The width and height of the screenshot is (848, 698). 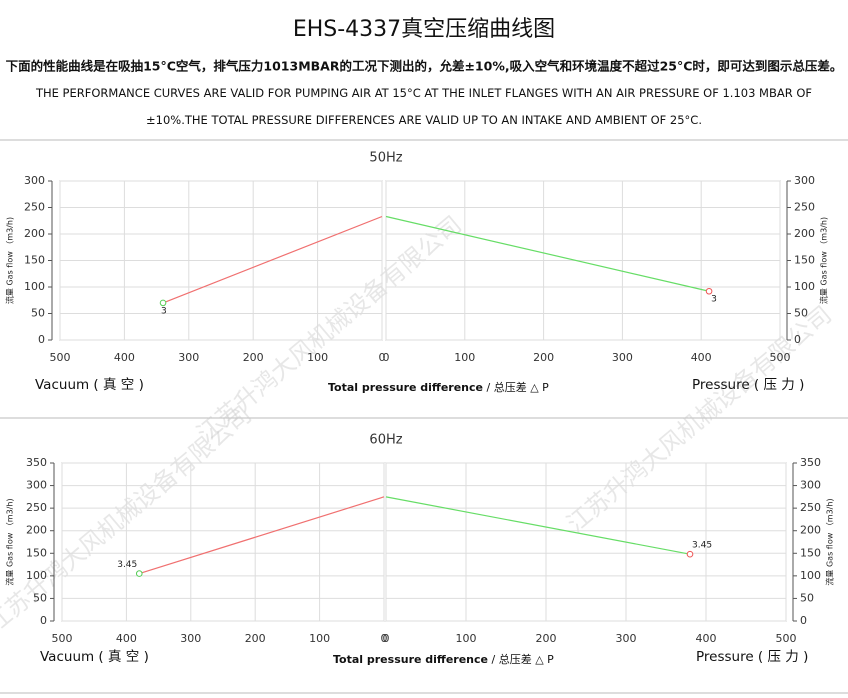 I want to click on page-title: EHS-4337真空压缩曲线图, so click(x=424, y=29).